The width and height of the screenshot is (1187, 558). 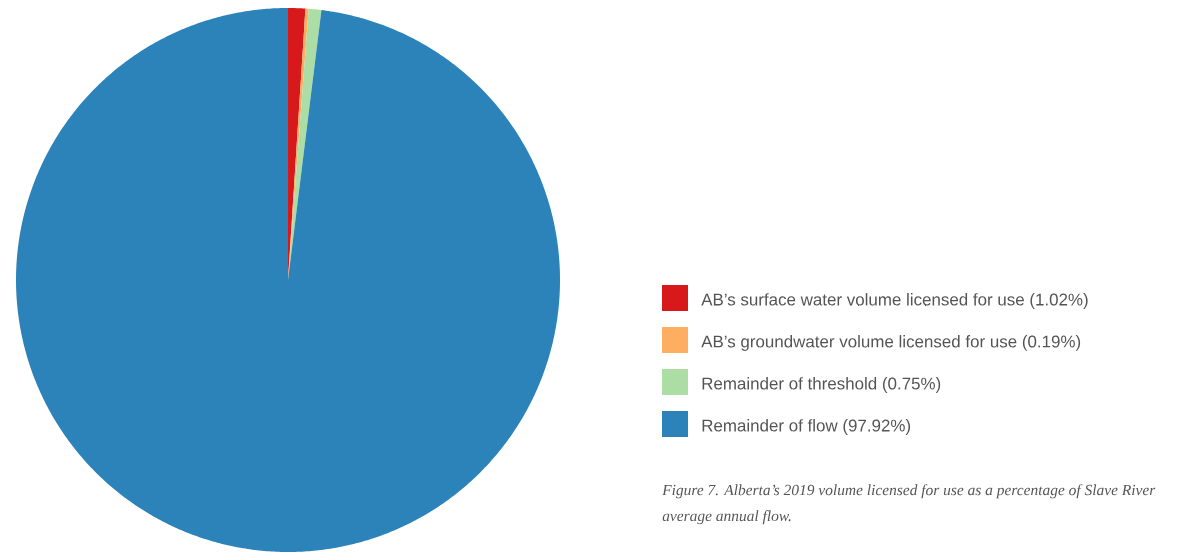 I want to click on legend-label: Remainder of flow (97.92%), so click(x=806, y=427).